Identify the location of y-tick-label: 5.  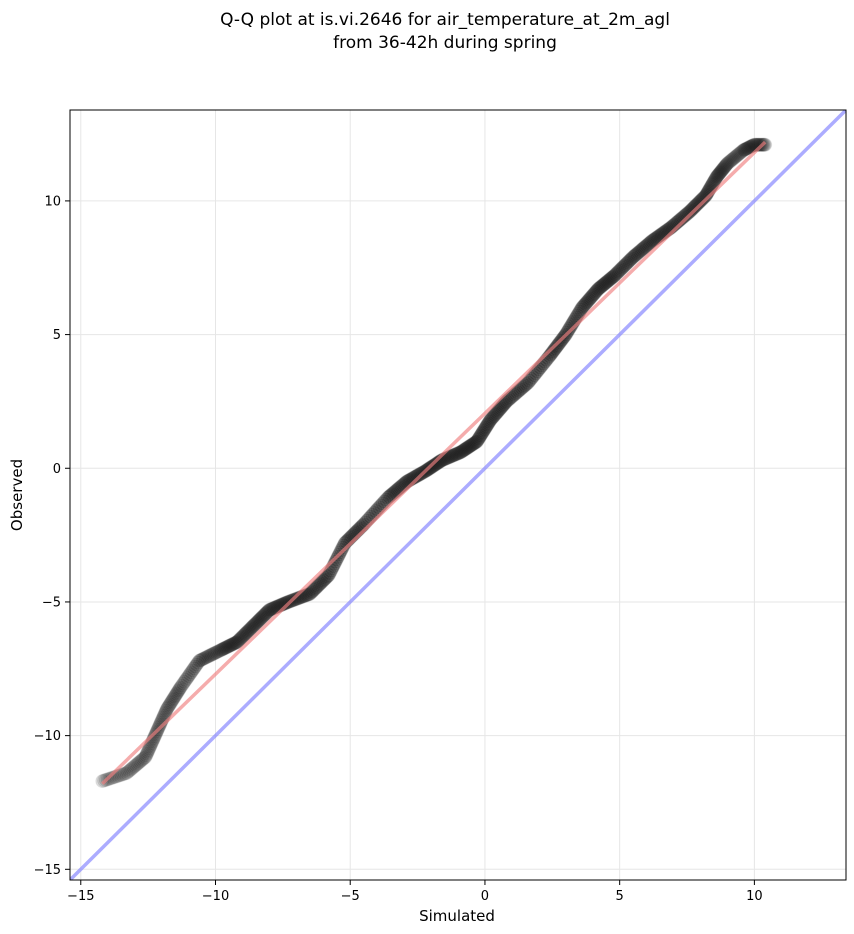
(57, 335).